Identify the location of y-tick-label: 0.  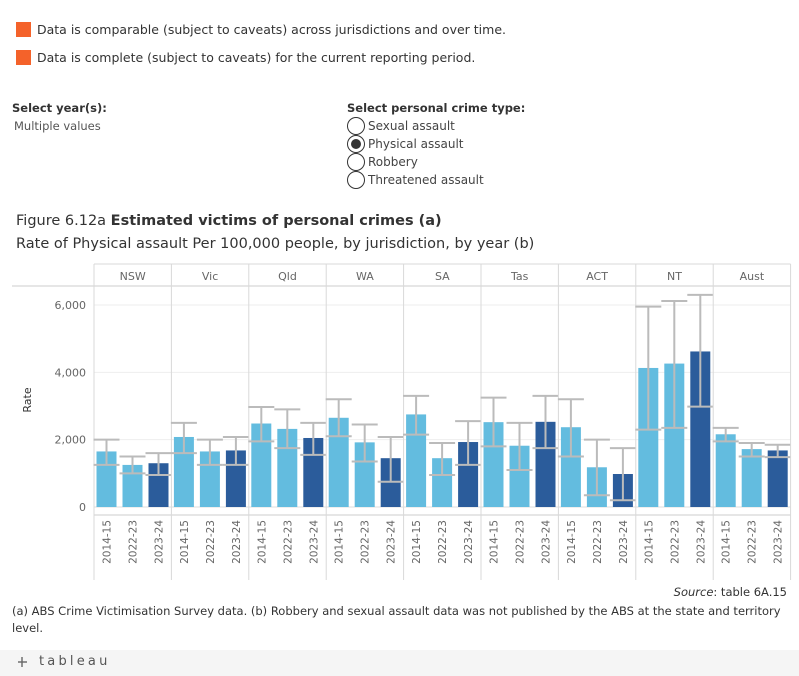
(82, 507).